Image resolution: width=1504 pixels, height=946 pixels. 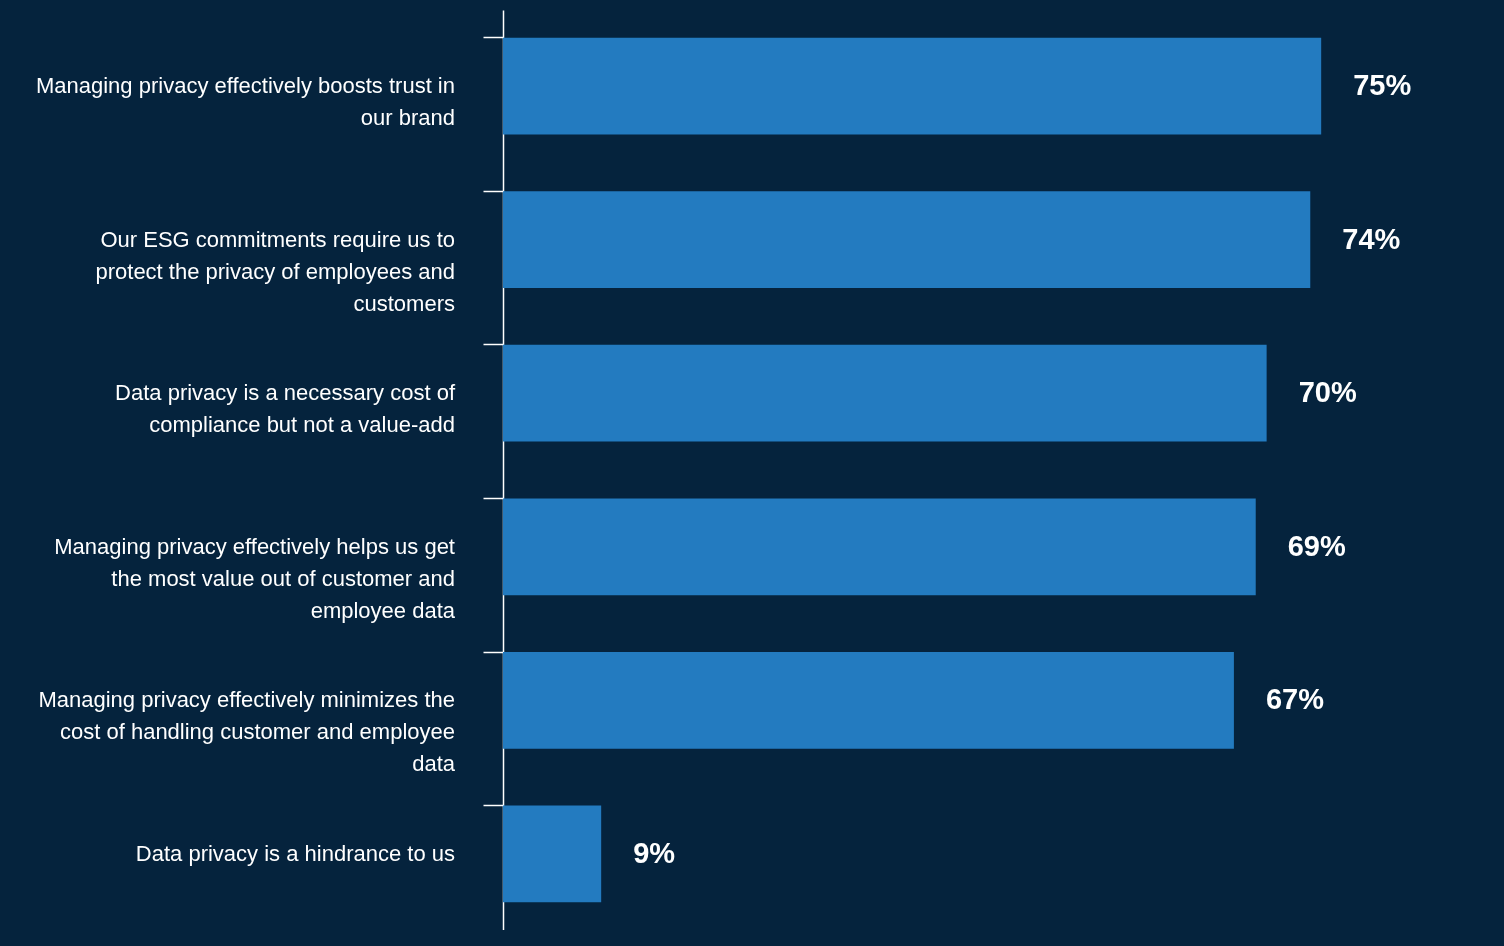 I want to click on y-tick-label: Managing privacy effectively minimizes the cost of handling customer and employee data, so click(x=247, y=732).